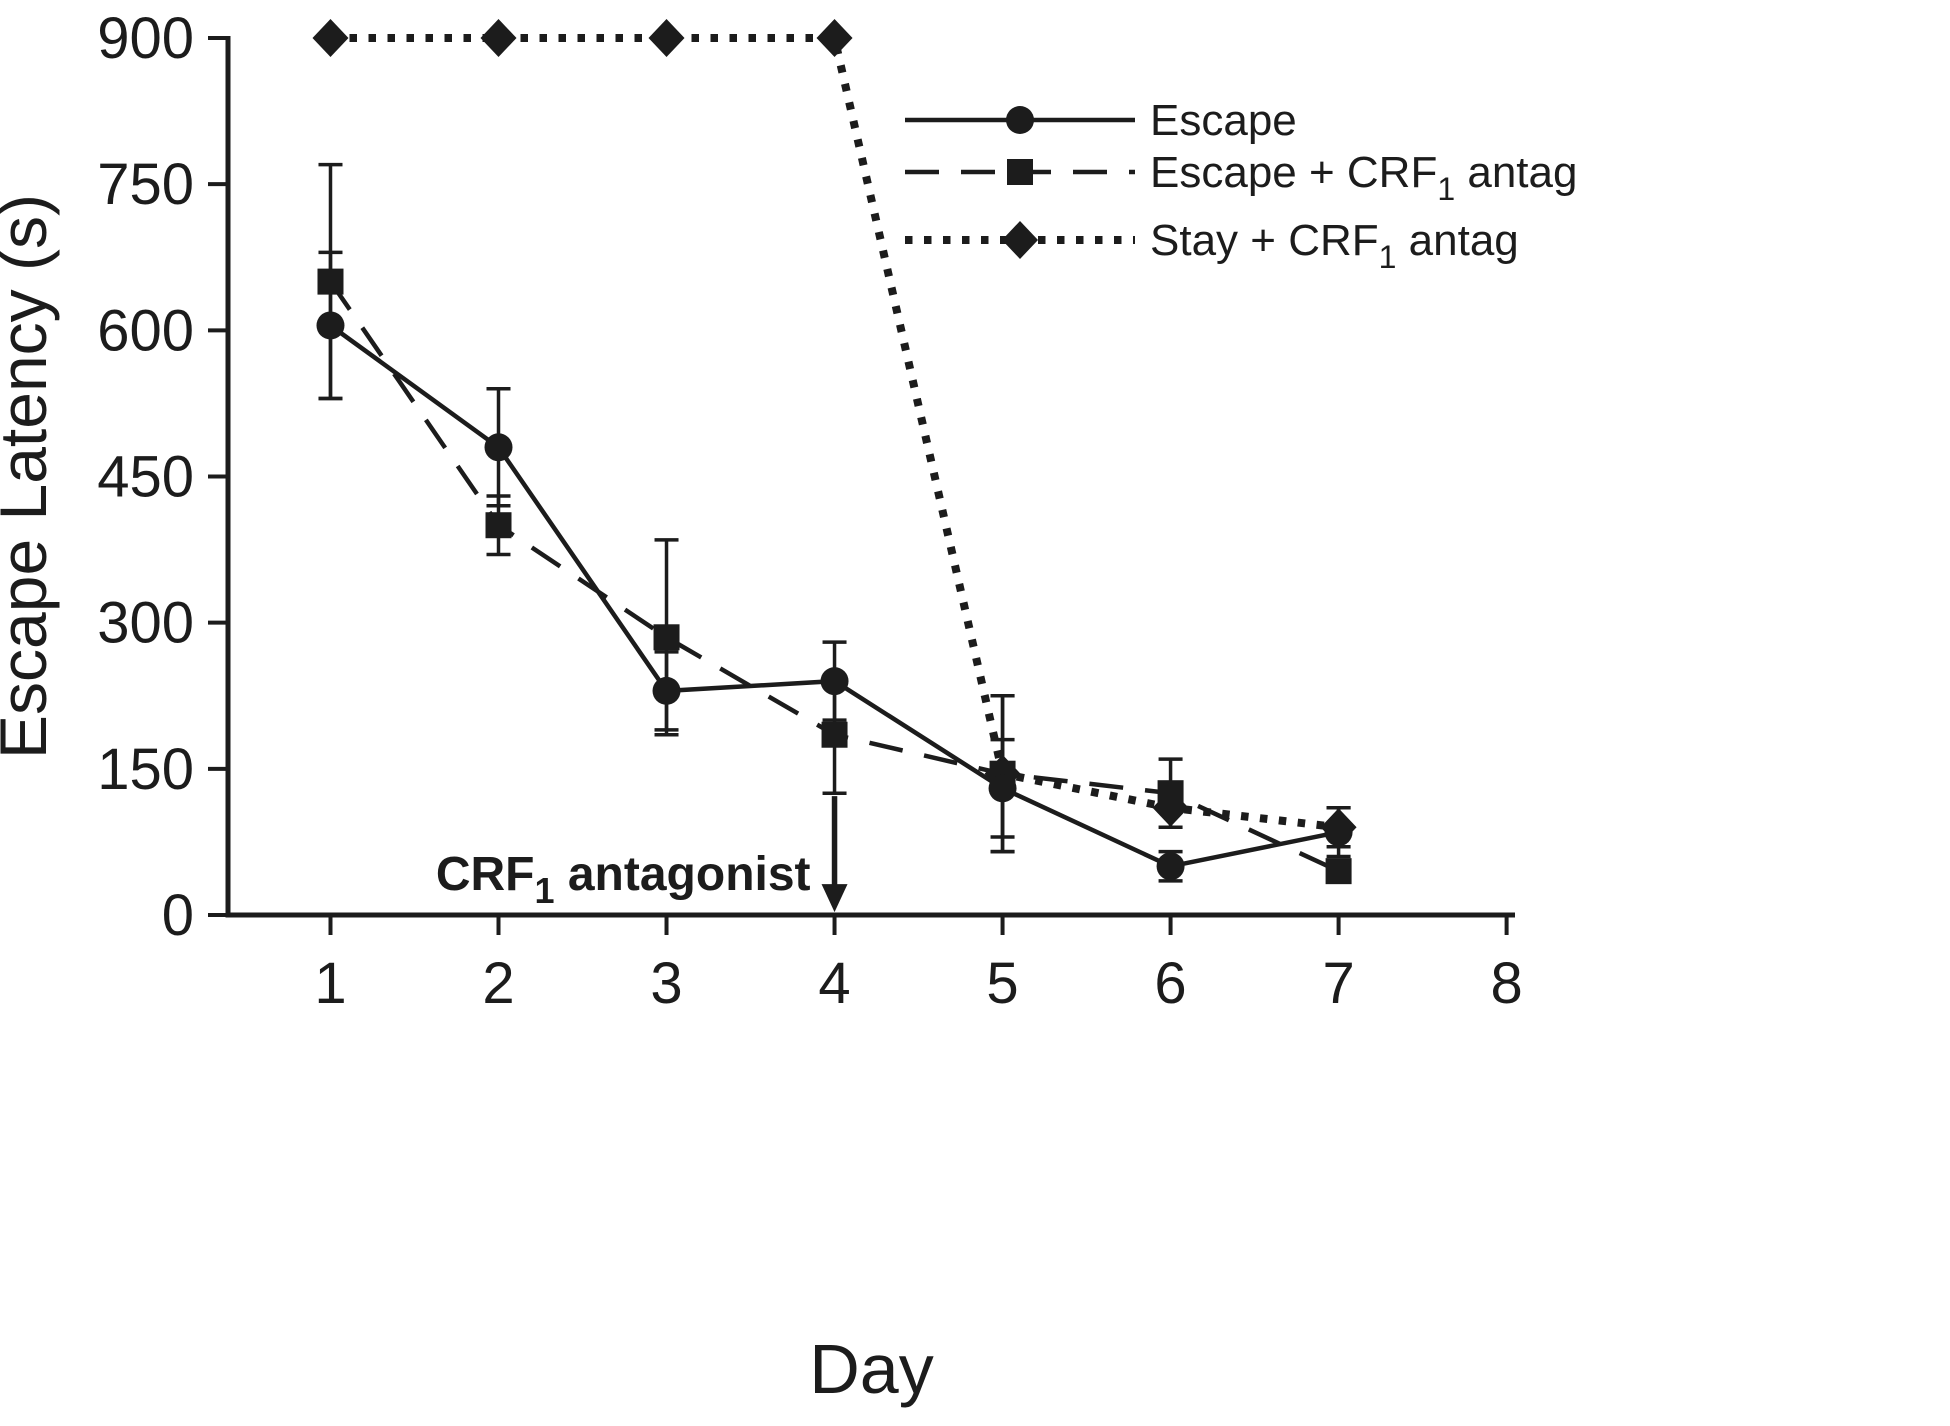 The image size is (1950, 1426). What do you see at coordinates (1170, 983) in the screenshot?
I see `x-tick-label: 6` at bounding box center [1170, 983].